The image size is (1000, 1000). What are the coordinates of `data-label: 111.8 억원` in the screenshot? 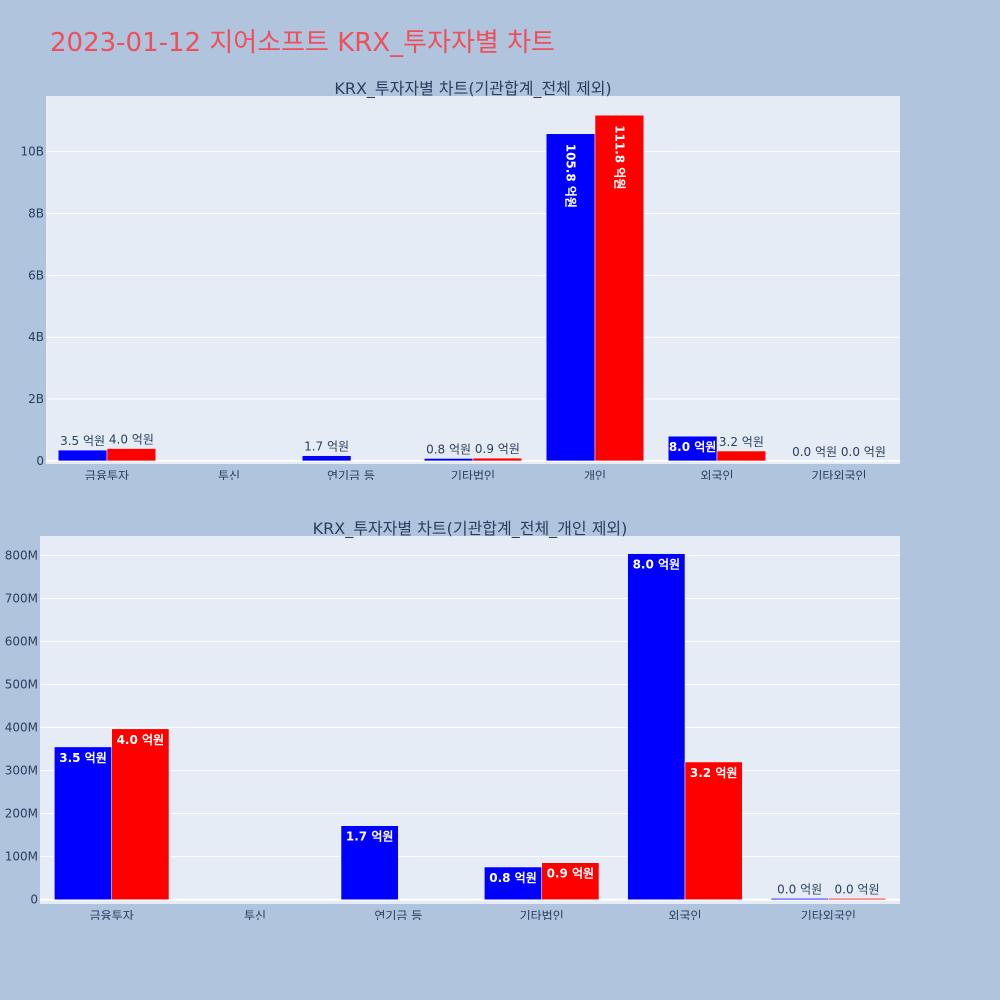 It's located at (619, 157).